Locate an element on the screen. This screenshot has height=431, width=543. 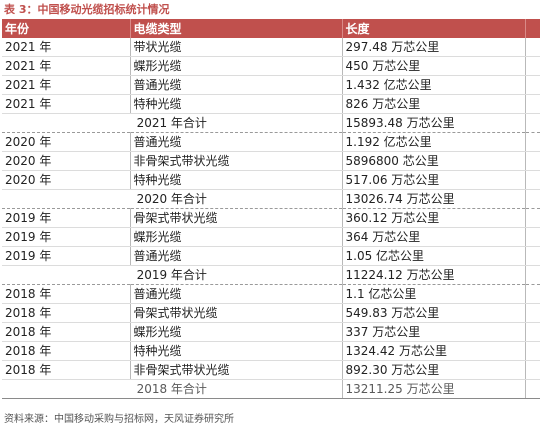
cell-subtotal-length: 13211.25 万芯公里 is located at coordinates (434, 389).